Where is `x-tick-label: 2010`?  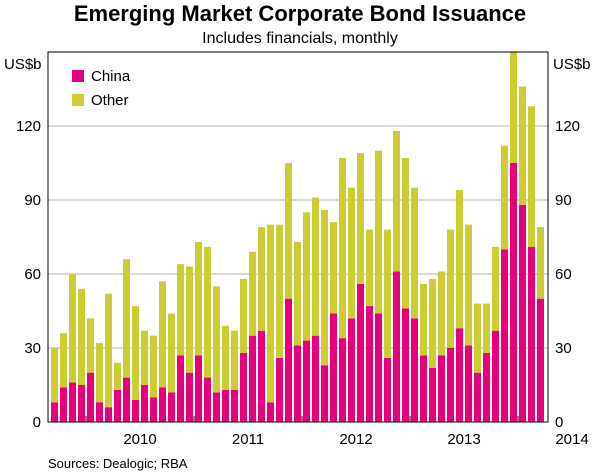
x-tick-label: 2010 is located at coordinates (139, 439).